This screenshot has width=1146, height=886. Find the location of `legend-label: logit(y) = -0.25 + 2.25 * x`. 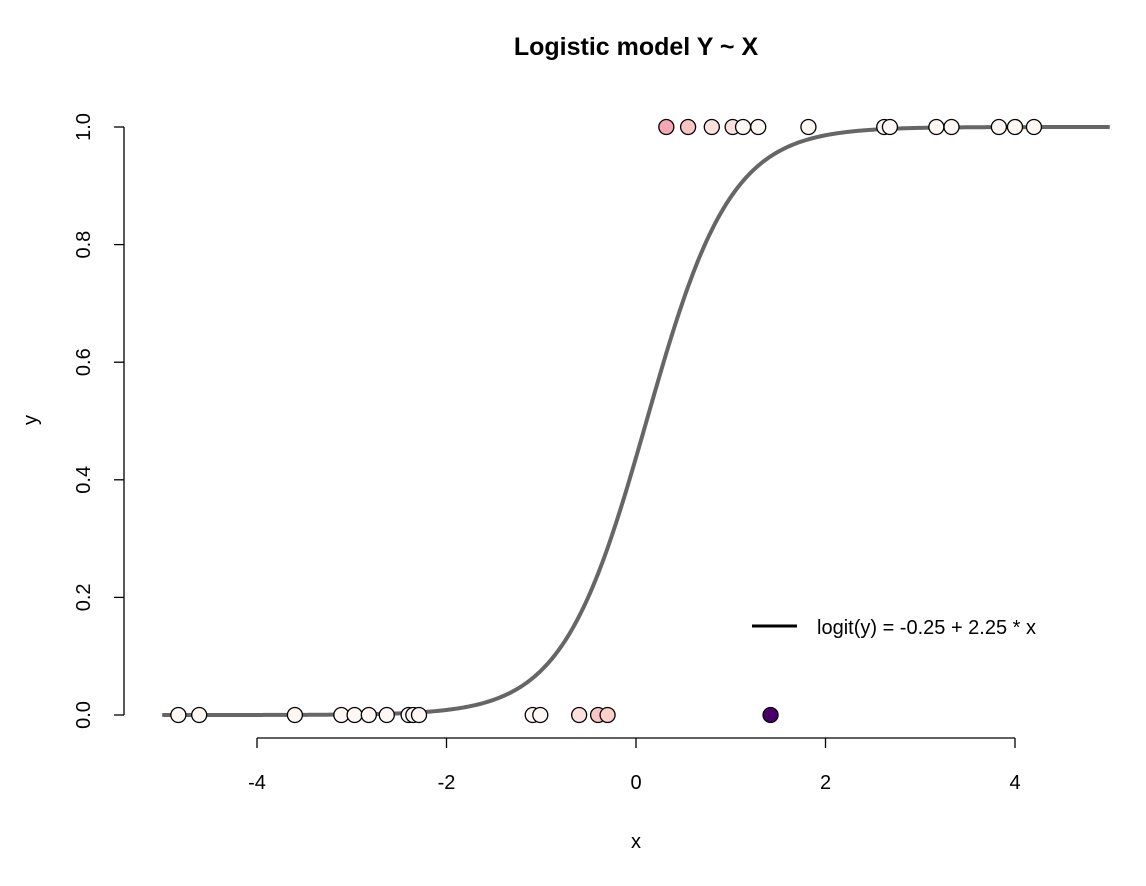

legend-label: logit(y) = -0.25 + 2.25 * x is located at coordinates (926, 628).